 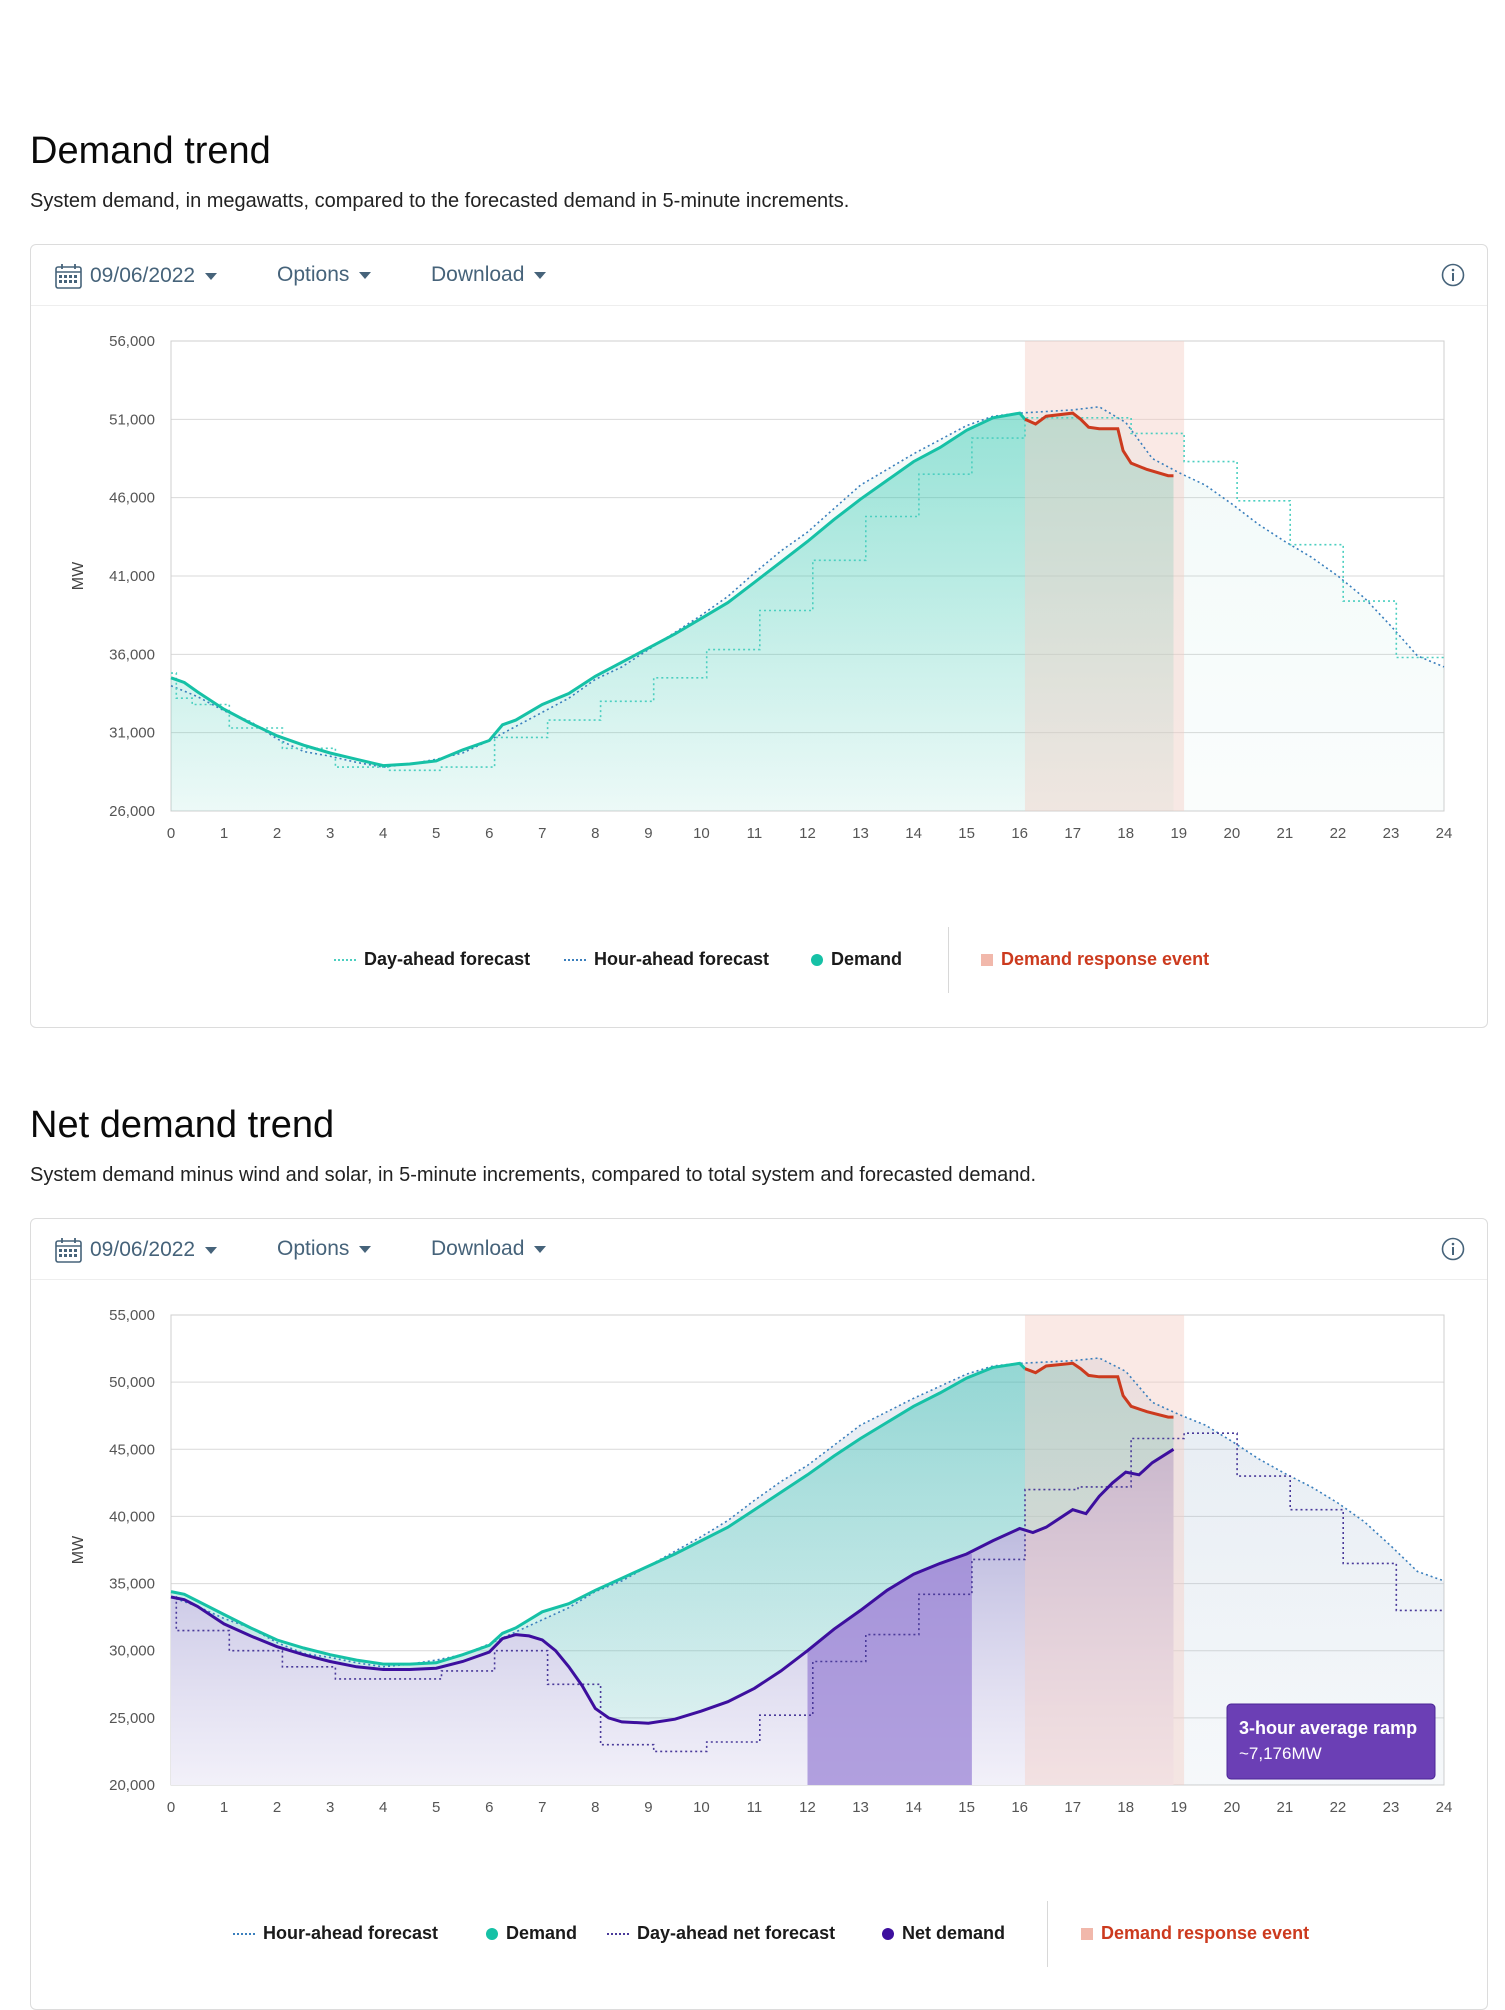 What do you see at coordinates (132, 1315) in the screenshot?
I see `y-tick-label: 55,000` at bounding box center [132, 1315].